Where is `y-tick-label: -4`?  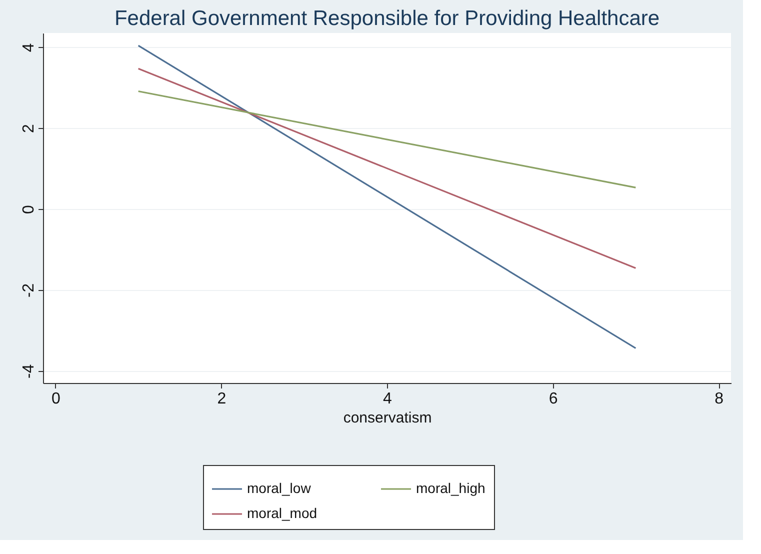 y-tick-label: -4 is located at coordinates (29, 371).